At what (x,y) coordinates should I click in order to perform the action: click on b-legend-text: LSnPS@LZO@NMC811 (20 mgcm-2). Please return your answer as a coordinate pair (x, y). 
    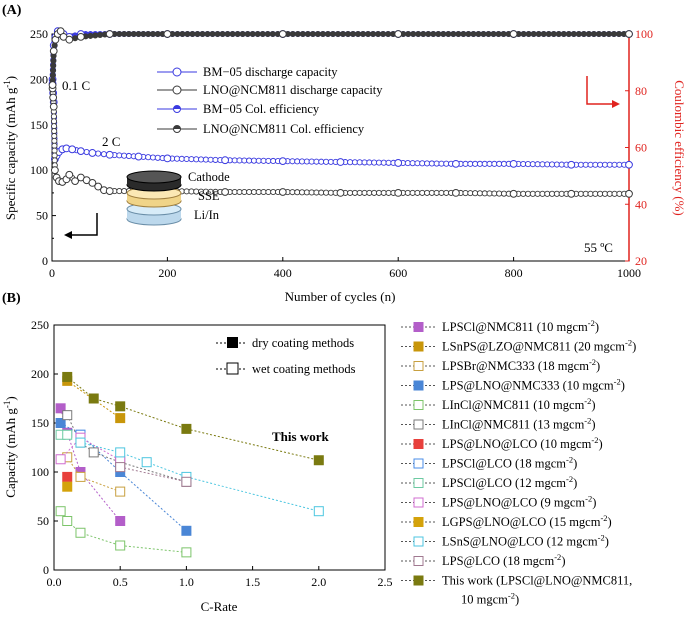
    Looking at the image, I should click on (539, 346).